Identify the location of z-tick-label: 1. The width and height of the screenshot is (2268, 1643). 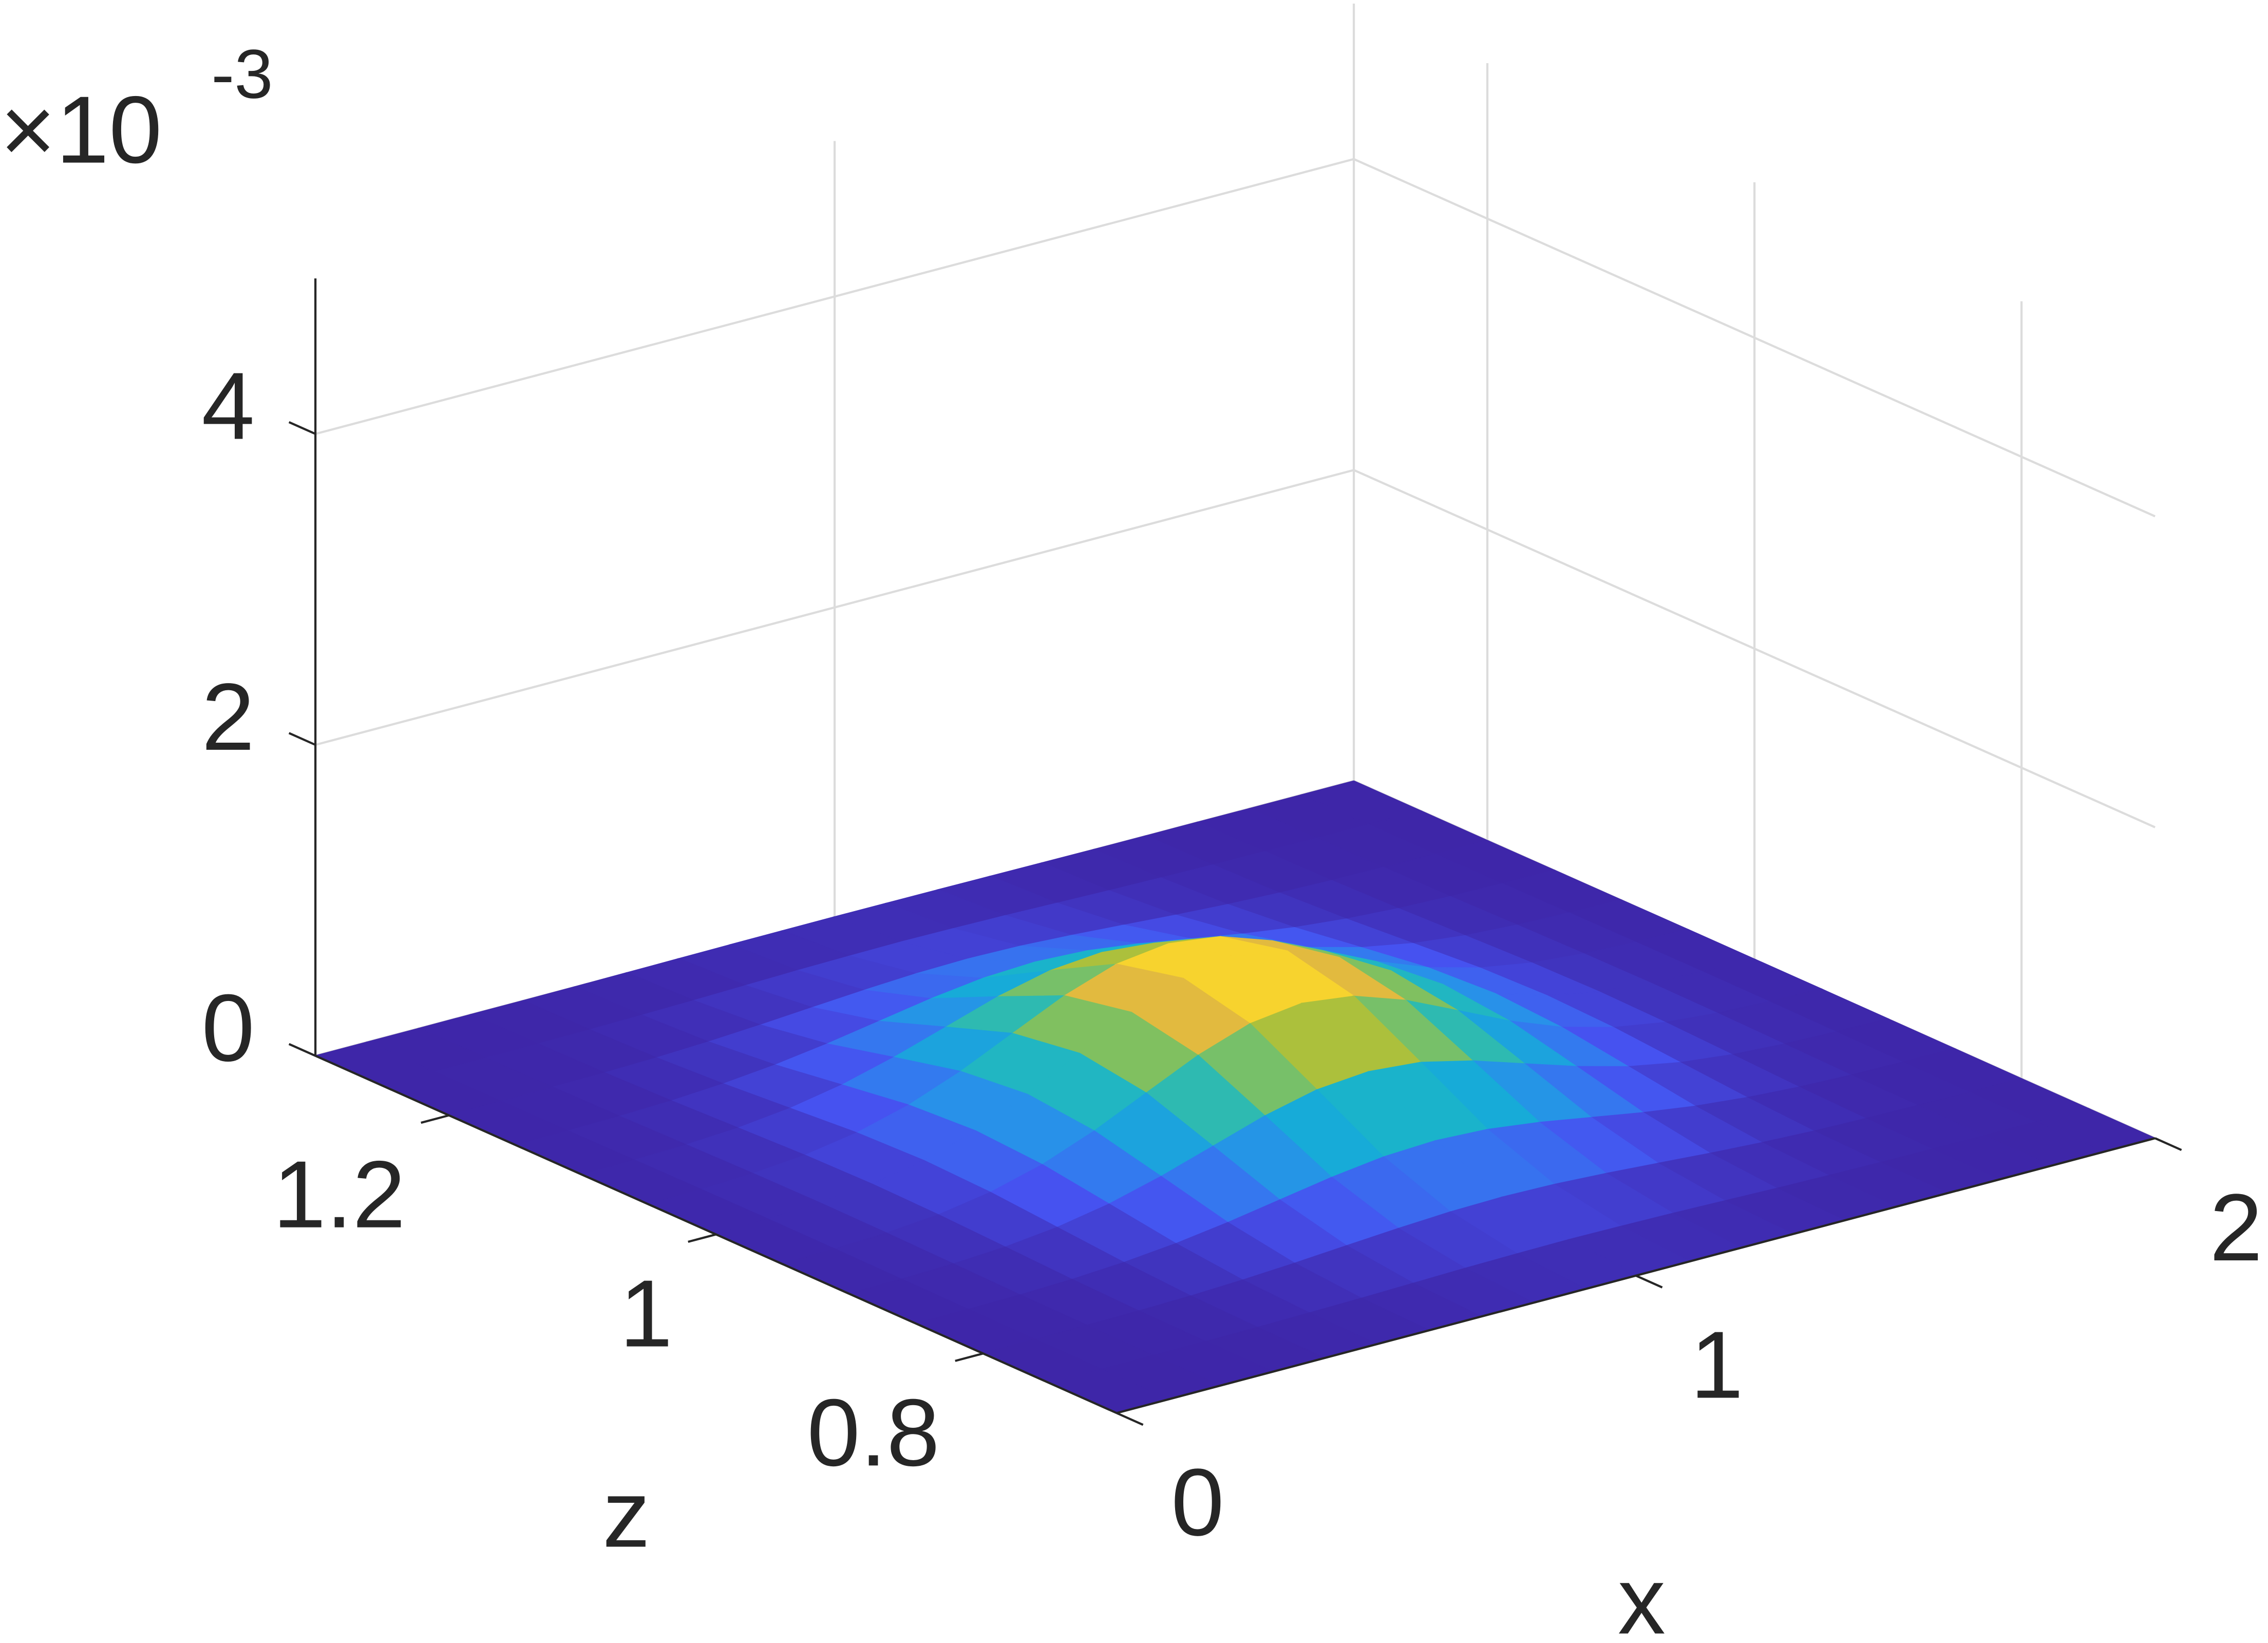
(645, 1314).